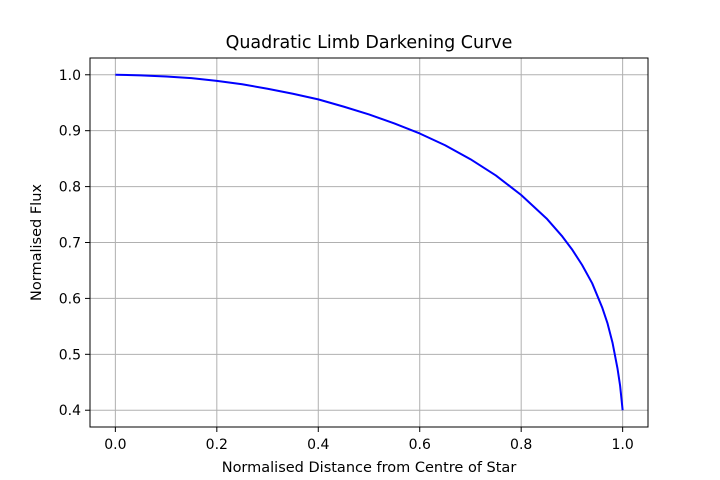 This screenshot has width=720, height=480. What do you see at coordinates (70, 76) in the screenshot?
I see `y-tick-label: 1.0` at bounding box center [70, 76].